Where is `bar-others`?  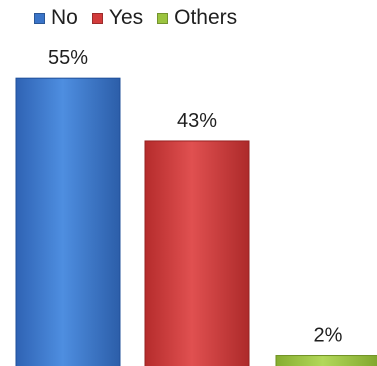 bar-others is located at coordinates (326, 360).